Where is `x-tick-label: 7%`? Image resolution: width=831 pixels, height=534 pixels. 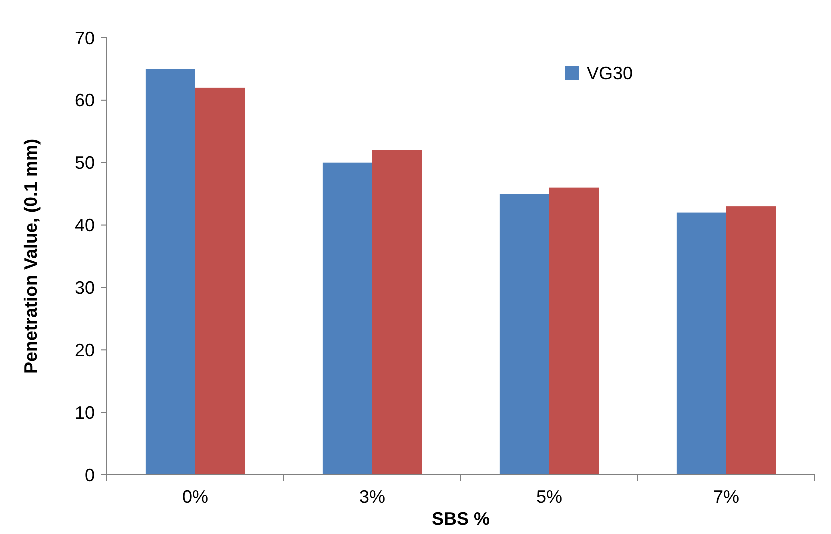
x-tick-label: 7% is located at coordinates (726, 497).